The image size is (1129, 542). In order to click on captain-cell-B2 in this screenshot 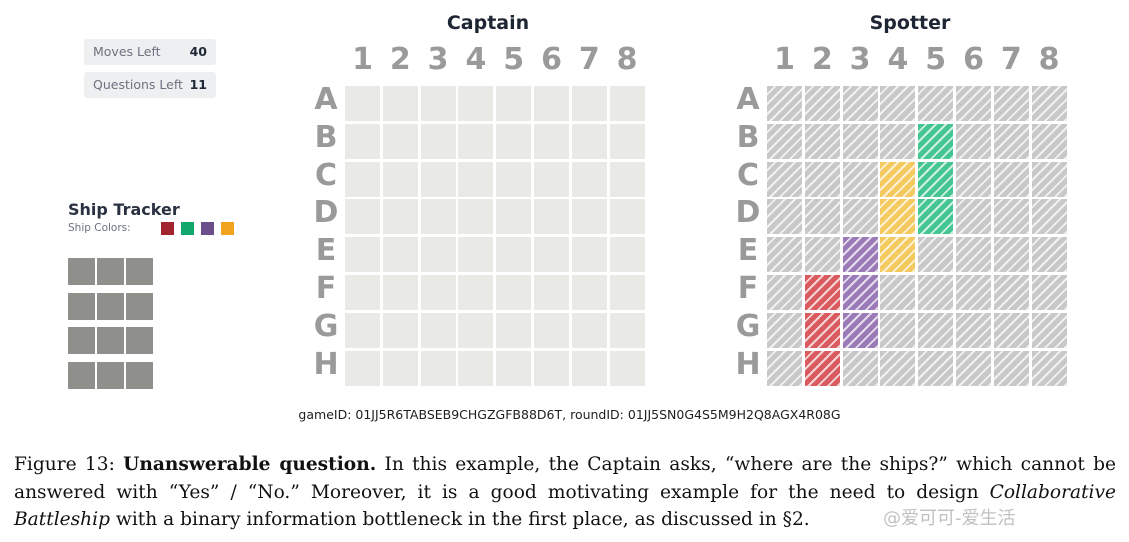, I will do `click(400, 141)`.